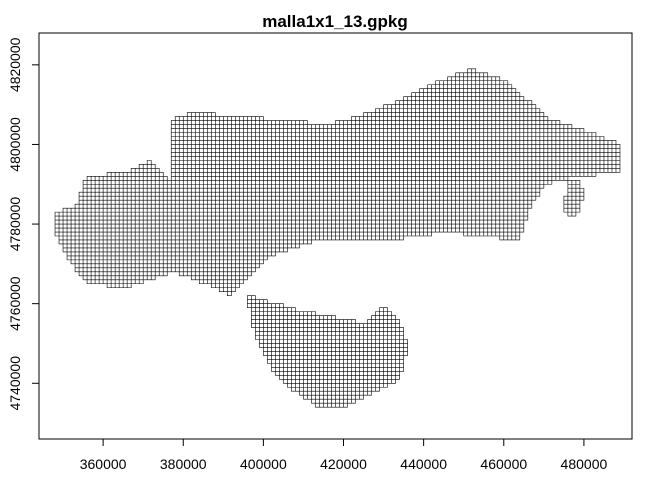  Describe the element at coordinates (15, 303) in the screenshot. I see `y-tick-label: 4760000` at that location.